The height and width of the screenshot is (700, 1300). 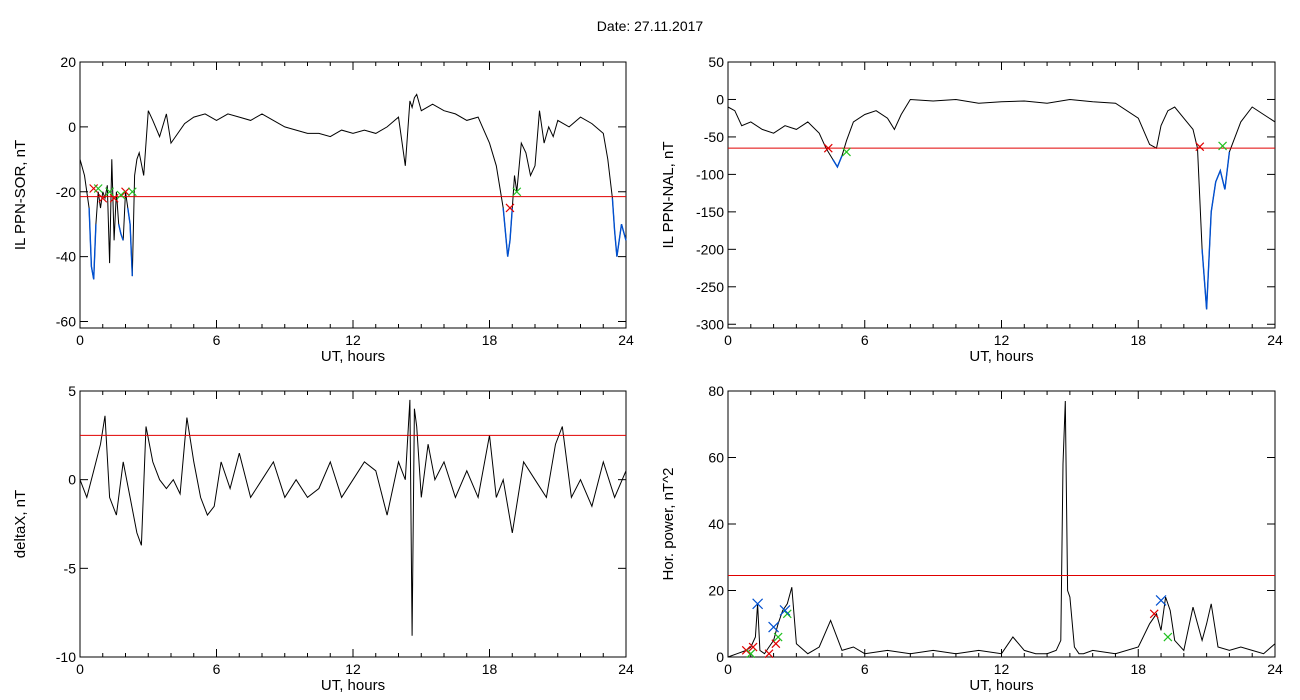 What do you see at coordinates (650, 26) in the screenshot?
I see `page-title: Date: 27.11.2017` at bounding box center [650, 26].